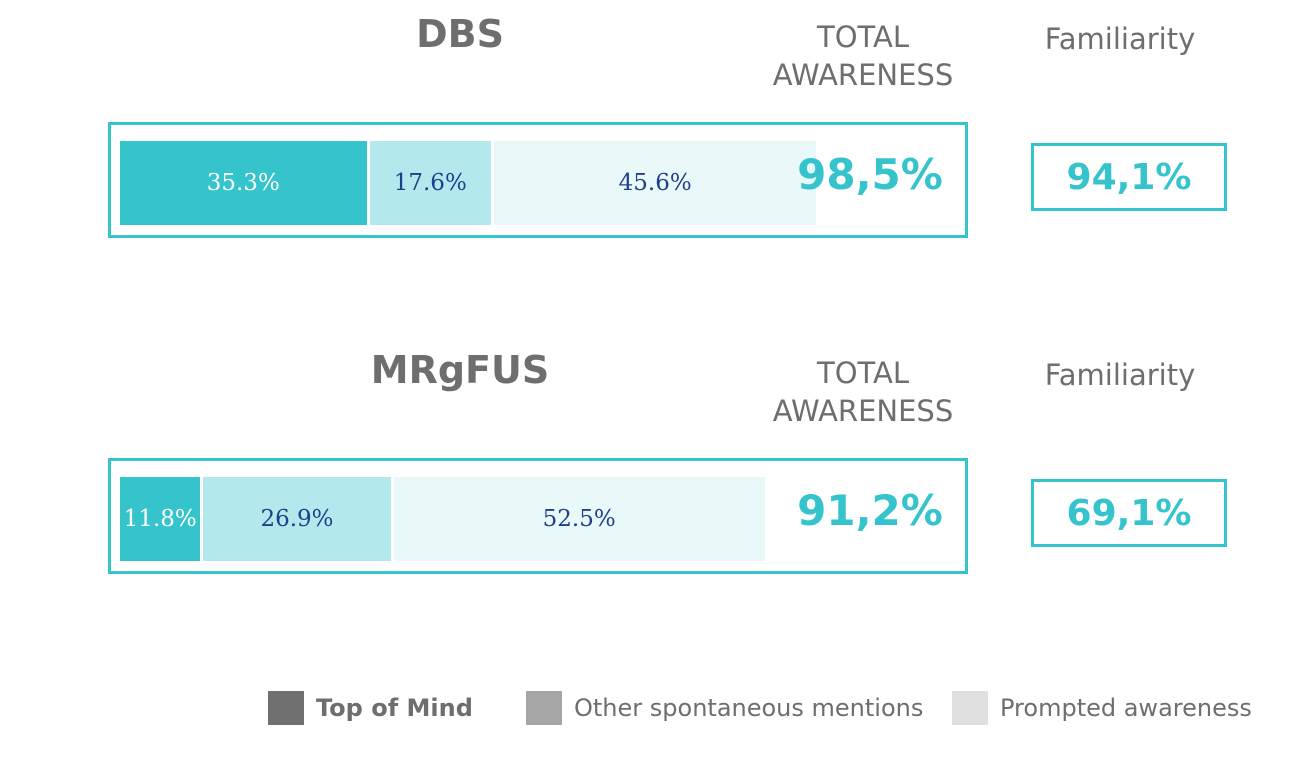 The height and width of the screenshot is (768, 1294). I want to click on legend-item-other-spontaneous: Other spontaneous mentions, so click(724, 708).